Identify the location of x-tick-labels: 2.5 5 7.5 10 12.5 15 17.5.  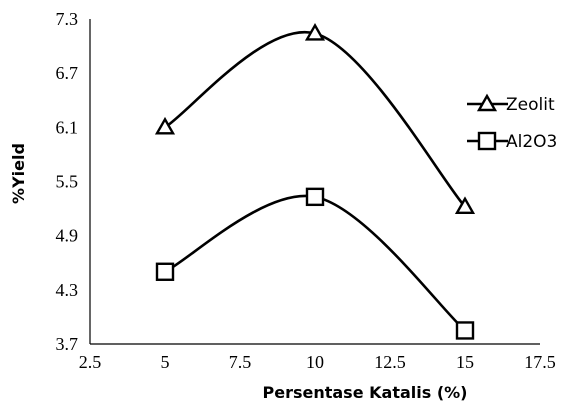
(317, 362).